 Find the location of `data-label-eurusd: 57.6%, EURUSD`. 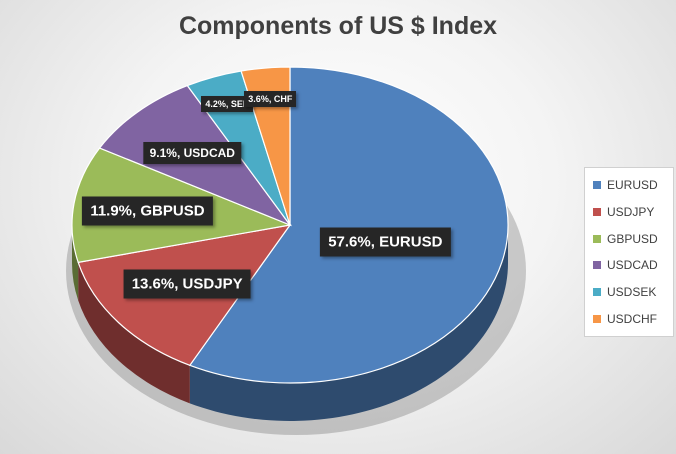

data-label-eurusd: 57.6%, EURUSD is located at coordinates (385, 242).